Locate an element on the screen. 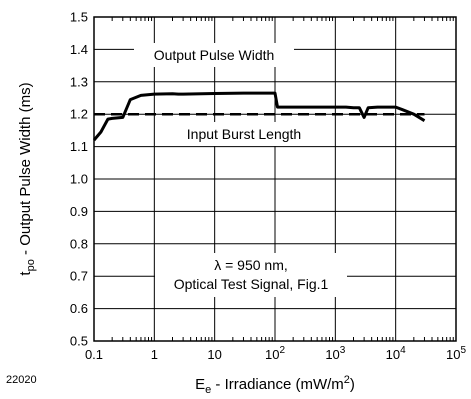 The width and height of the screenshot is (471, 399). x-tick-label: 10⁴ is located at coordinates (396, 353).